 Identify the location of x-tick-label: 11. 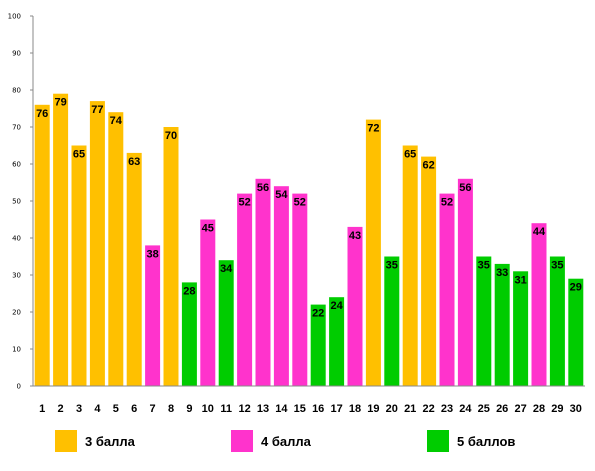
(226, 409).